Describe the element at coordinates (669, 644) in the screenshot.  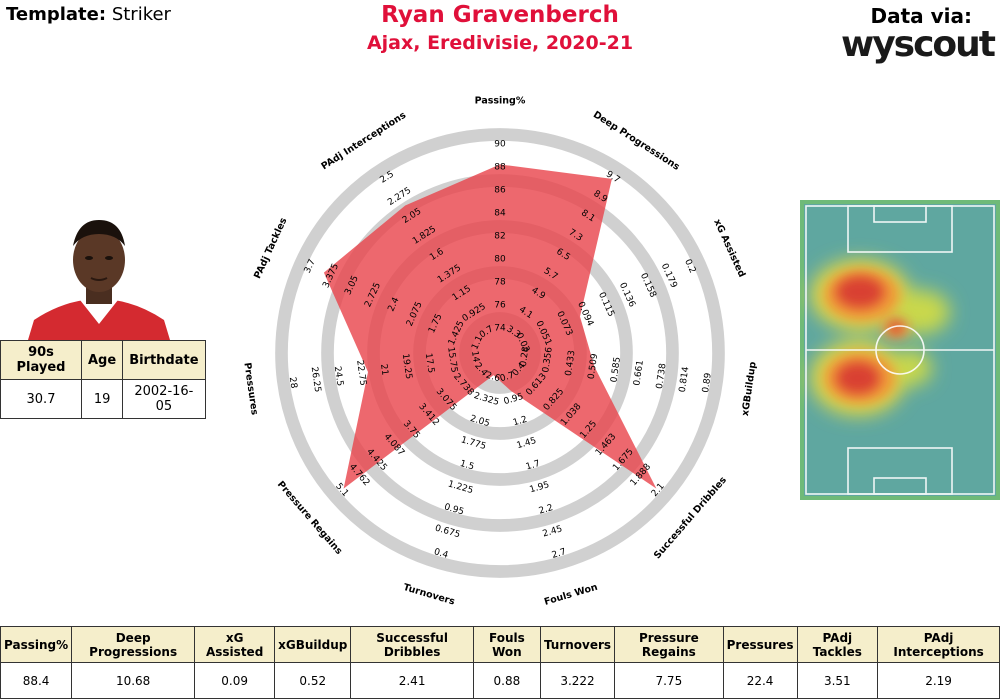
I see `stats-header-7: Pressure Regains` at that location.